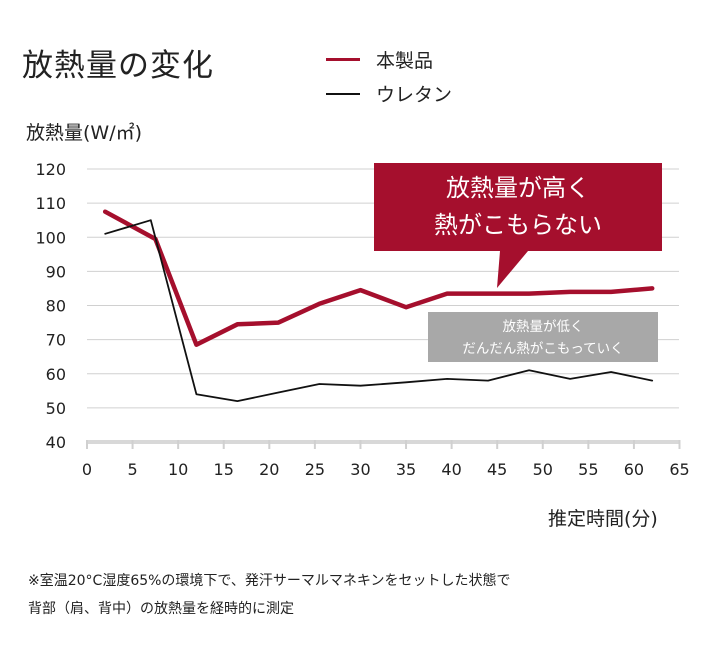 This screenshot has width=712, height=652. Describe the element at coordinates (512, 269) in the screenshot. I see `callout-product-pointer` at that location.